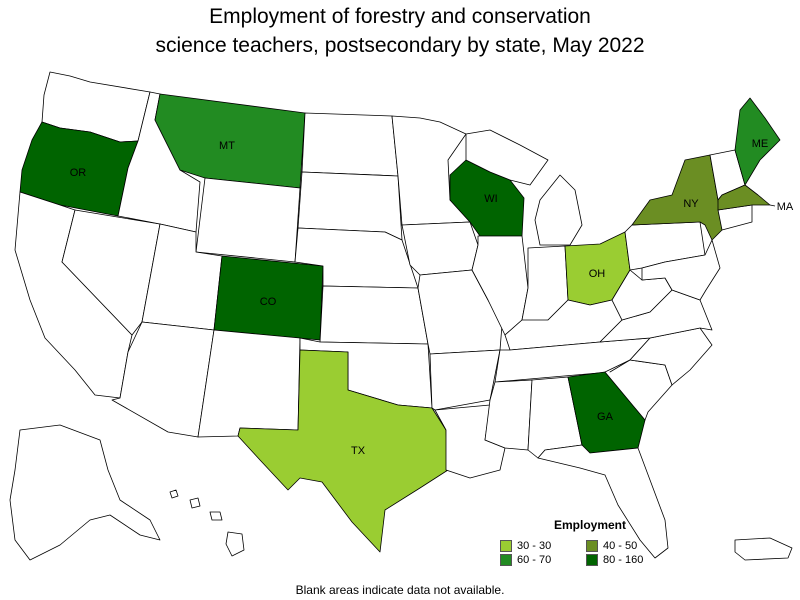  I want to click on state-wy, so click(248, 220).